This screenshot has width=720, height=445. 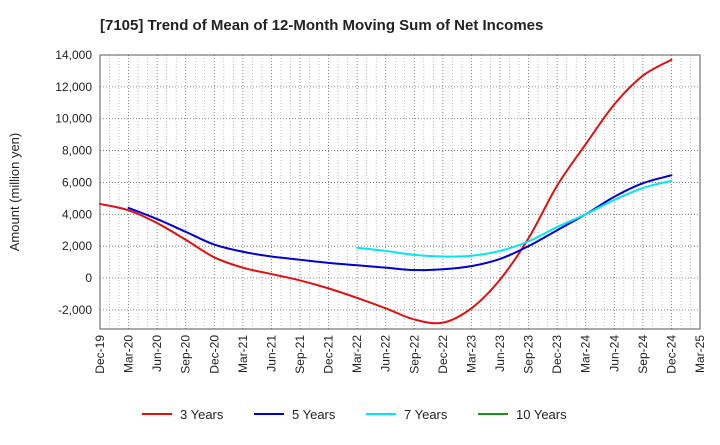 I want to click on legend-label: 3 Years, so click(x=202, y=414).